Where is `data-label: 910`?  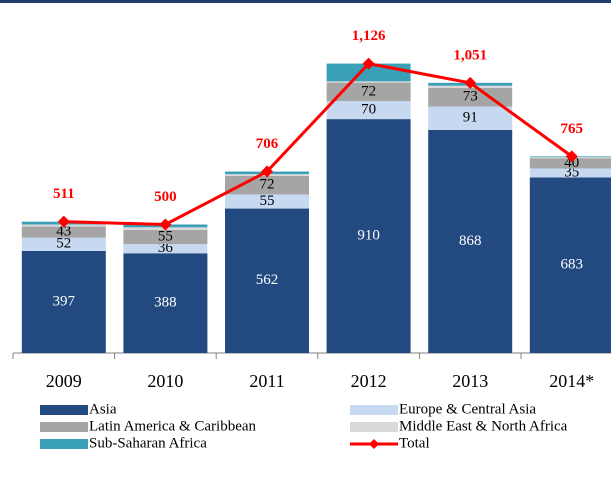 data-label: 910 is located at coordinates (368, 235).